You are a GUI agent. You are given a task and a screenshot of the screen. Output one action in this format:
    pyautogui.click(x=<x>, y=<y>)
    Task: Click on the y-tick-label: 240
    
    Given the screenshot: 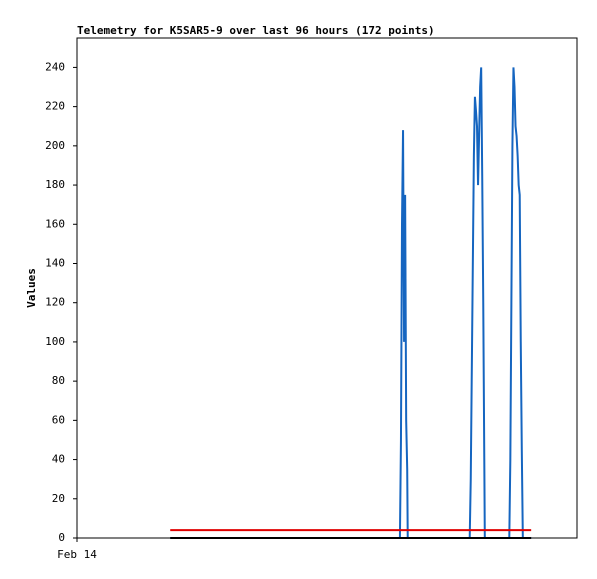 What is the action you would take?
    pyautogui.click(x=55, y=66)
    